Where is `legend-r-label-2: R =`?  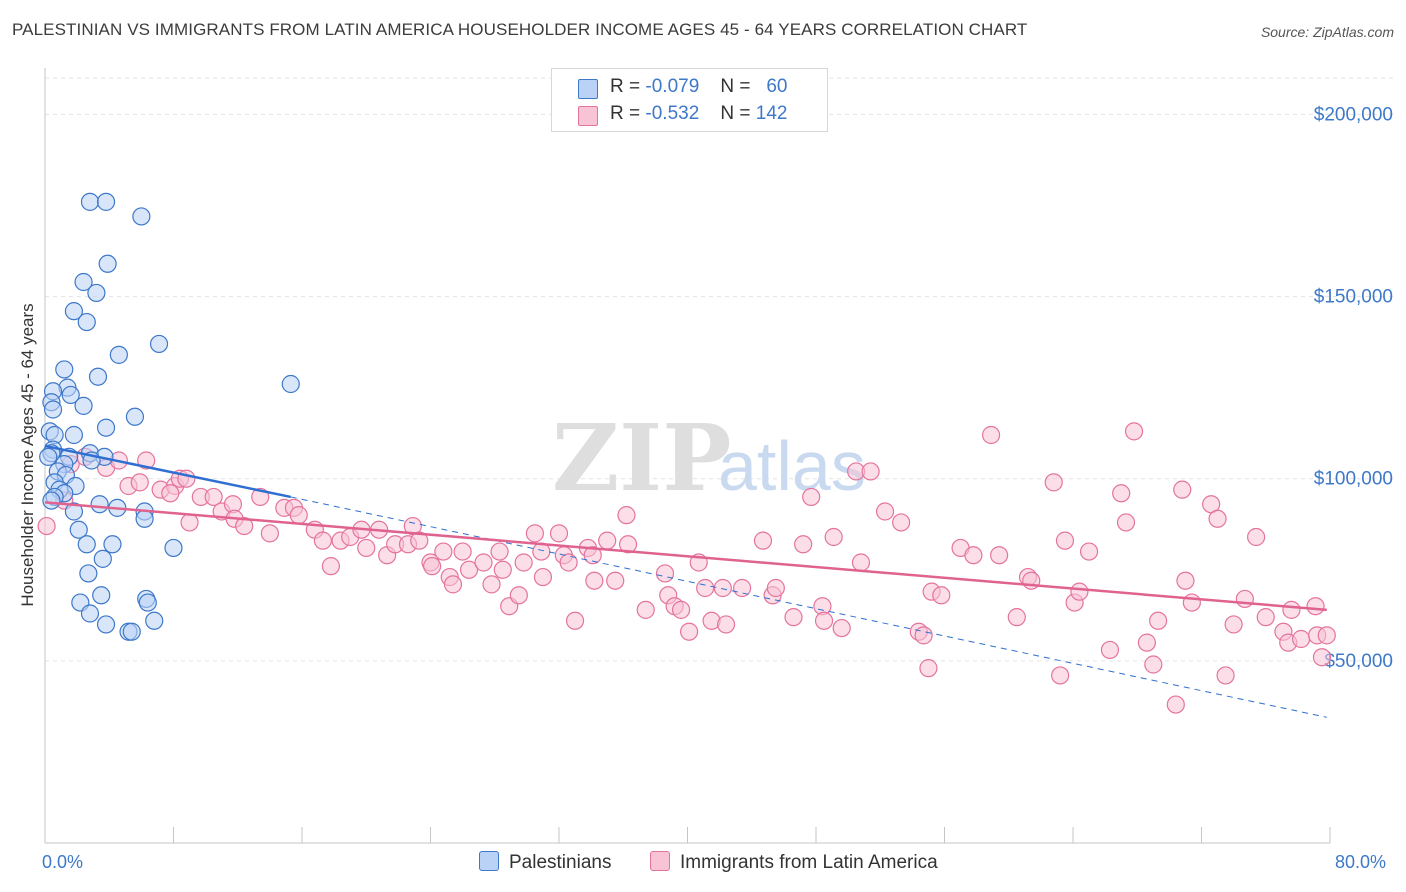 legend-r-label-2: R = is located at coordinates (625, 113).